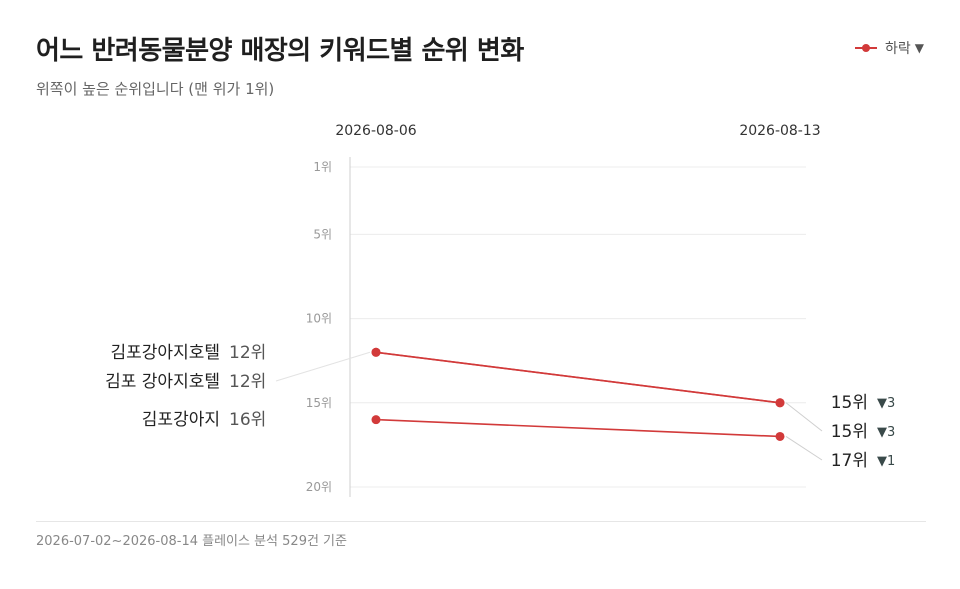 The height and width of the screenshot is (589, 960). I want to click on series-name-label: 김포 강아지호텔, so click(162, 382).